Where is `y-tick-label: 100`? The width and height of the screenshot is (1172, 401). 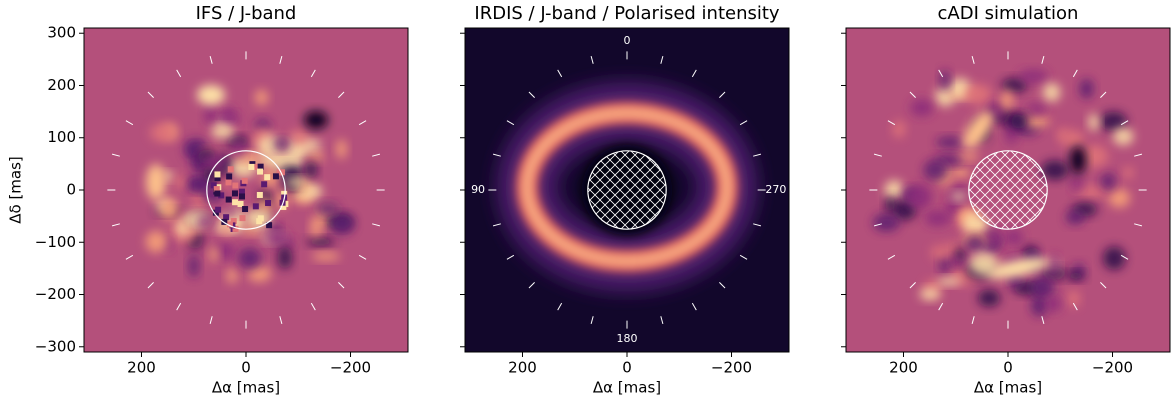 y-tick-label: 100 is located at coordinates (61, 137).